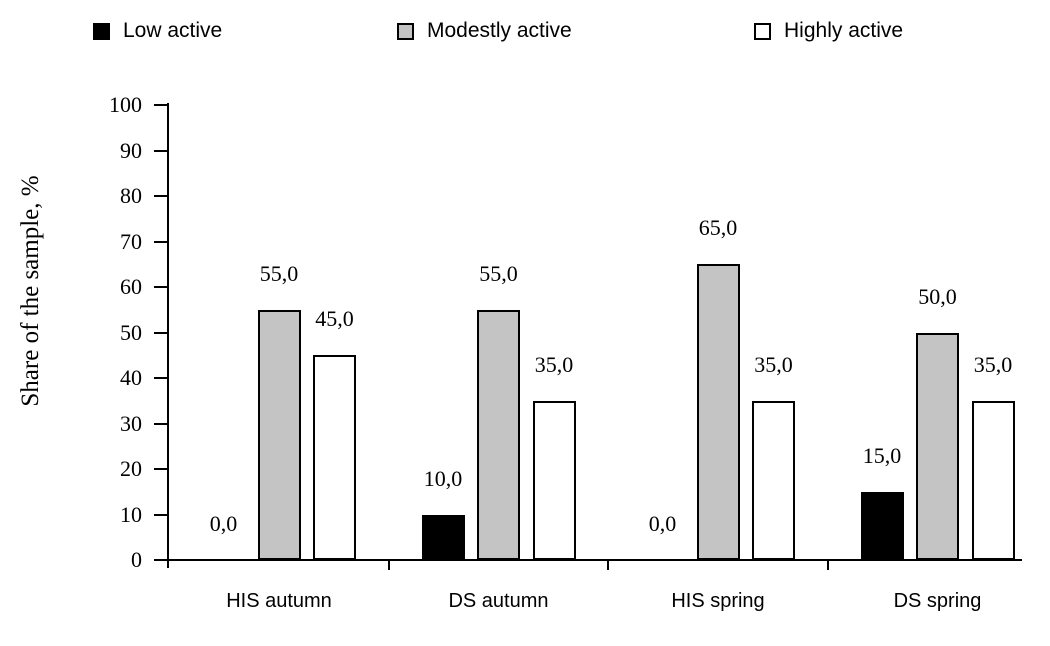  What do you see at coordinates (173, 30) in the screenshot?
I see `legend-label-low-active: Low active` at bounding box center [173, 30].